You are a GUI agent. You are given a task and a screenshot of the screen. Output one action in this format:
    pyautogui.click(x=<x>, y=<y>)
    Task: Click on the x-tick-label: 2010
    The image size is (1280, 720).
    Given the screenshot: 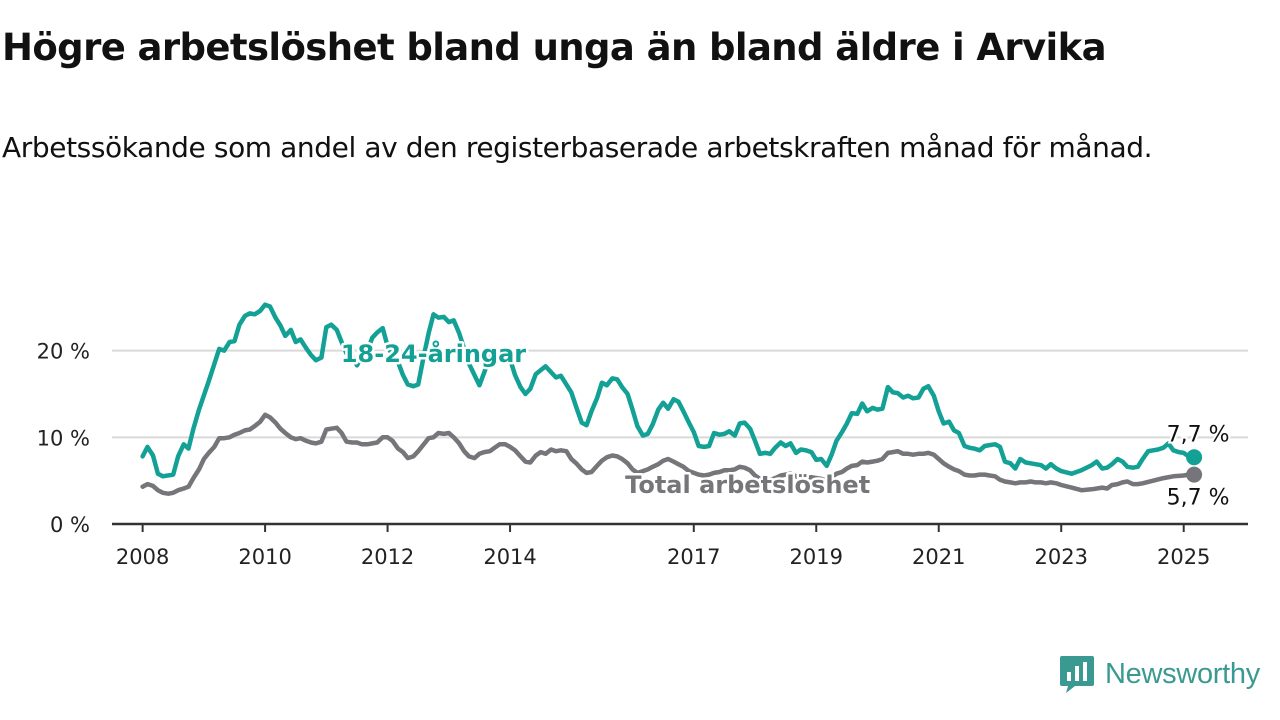 What is the action you would take?
    pyautogui.click(x=264, y=557)
    